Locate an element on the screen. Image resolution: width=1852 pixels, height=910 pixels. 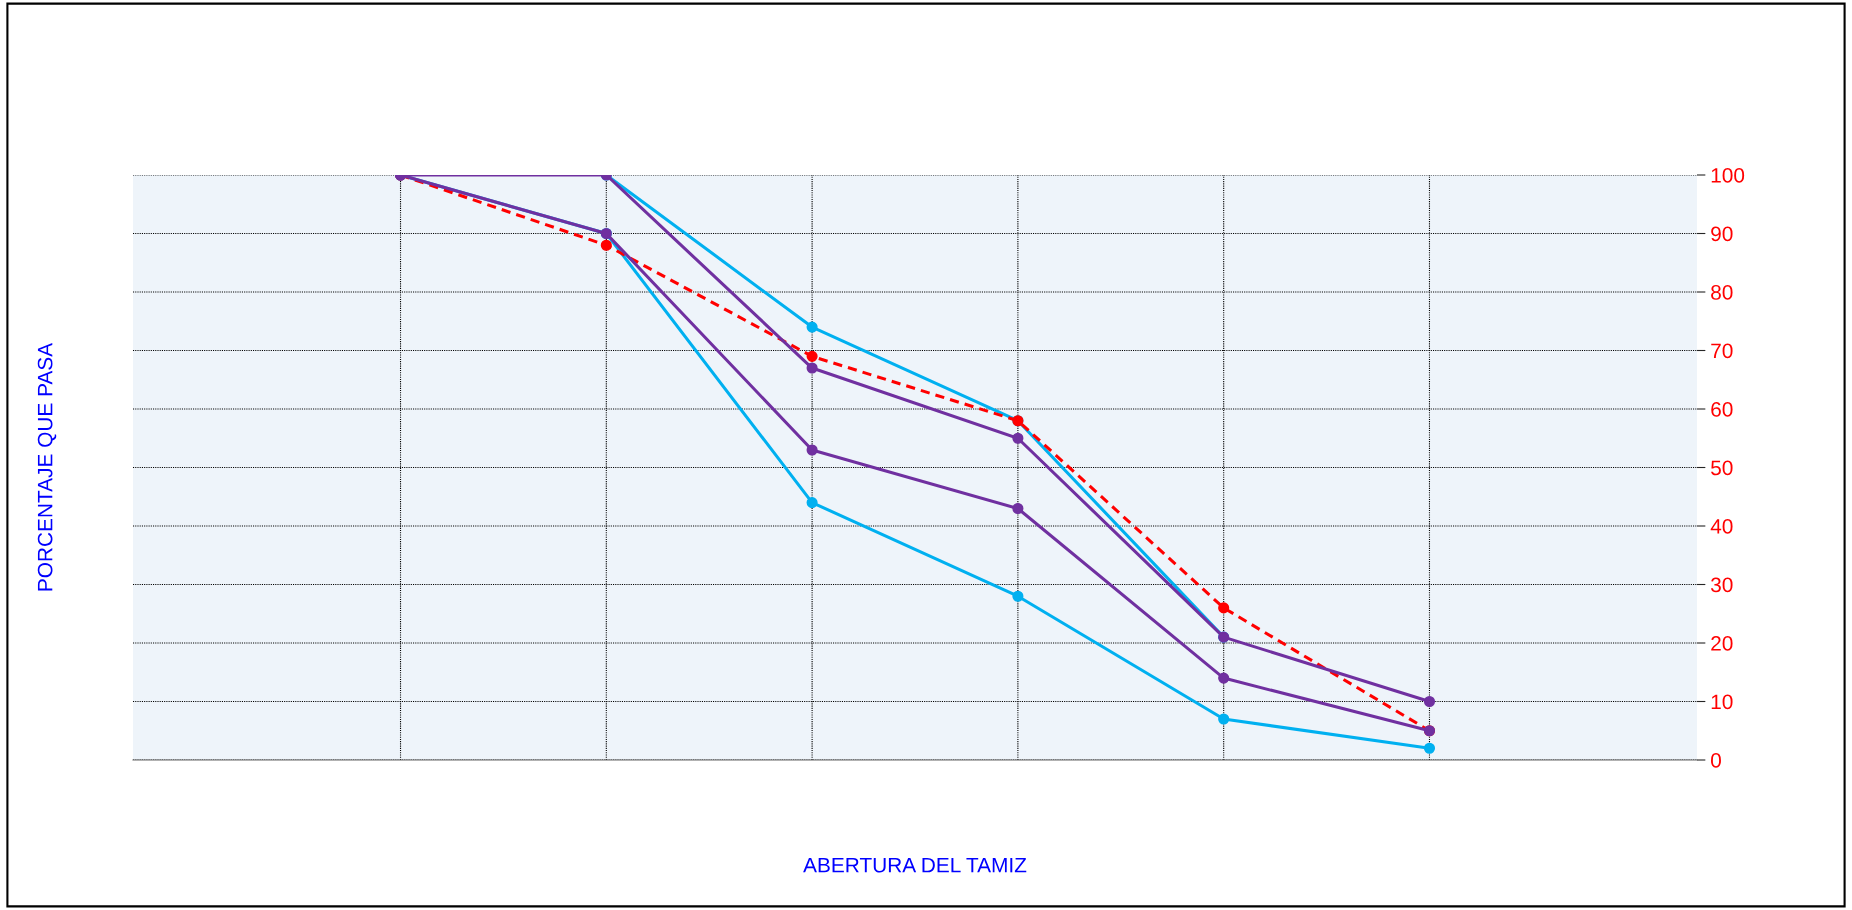
y-tick-label: 90 is located at coordinates (1722, 234).